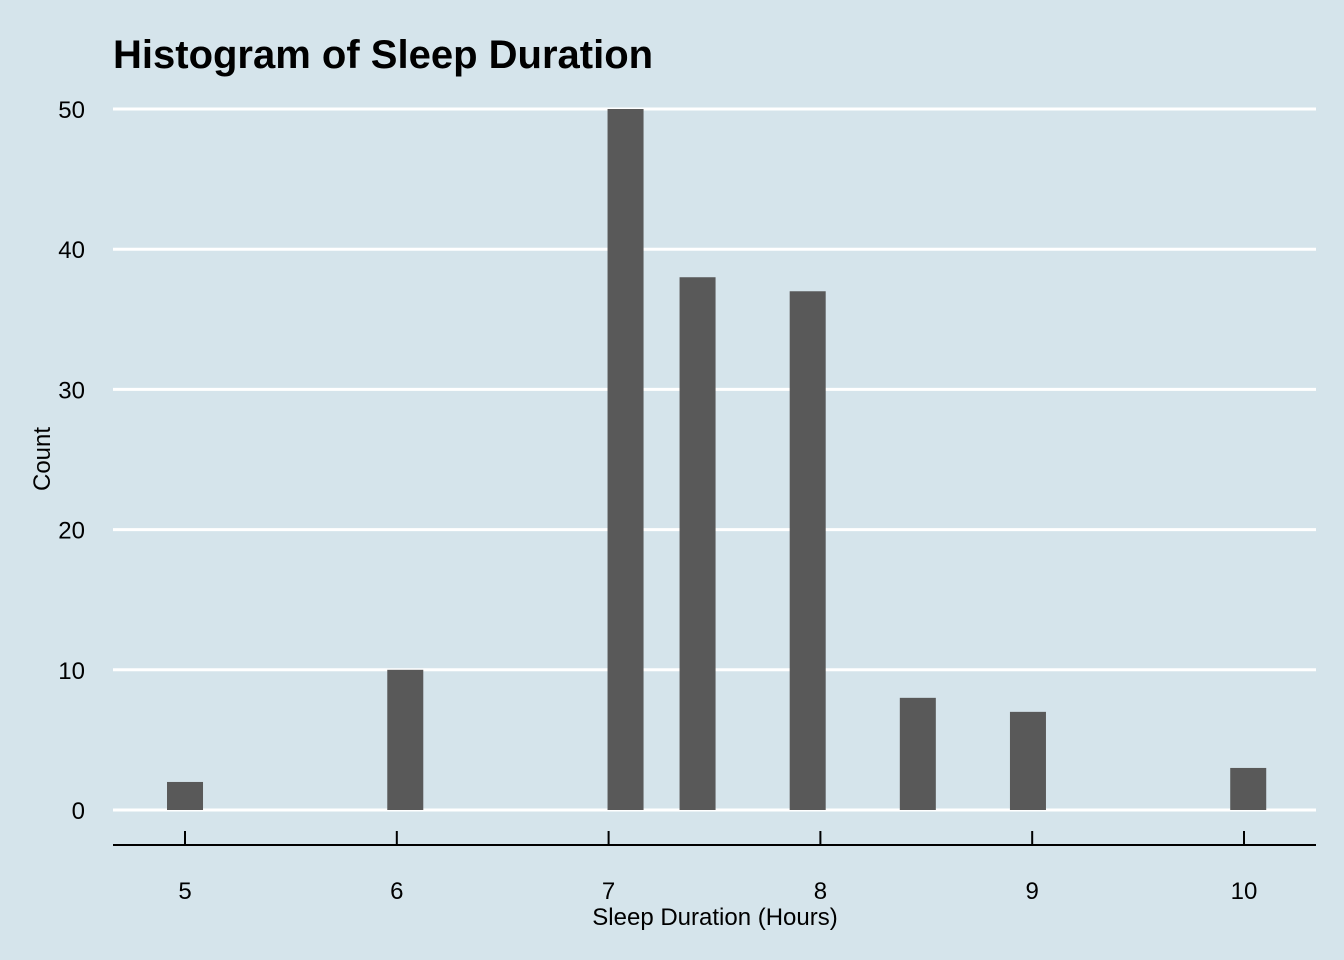  Describe the element at coordinates (1032, 891) in the screenshot. I see `x-tick-label-9: 9` at that location.